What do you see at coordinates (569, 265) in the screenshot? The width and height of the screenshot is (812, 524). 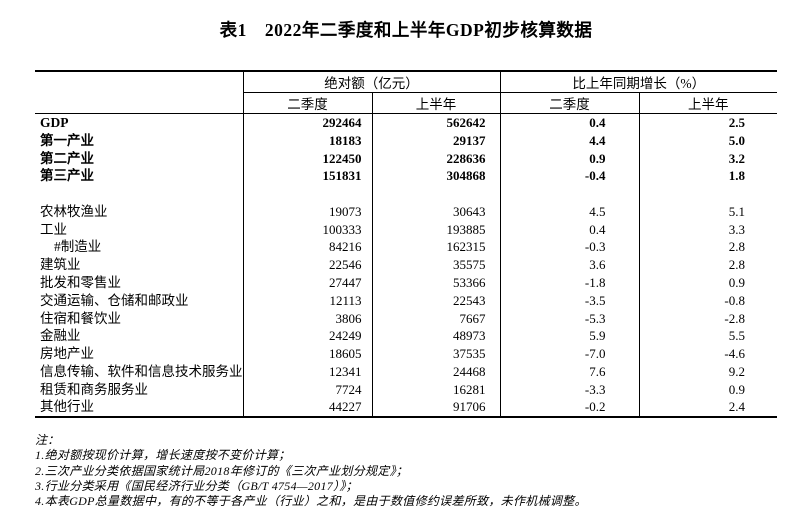 I see `cell-value: 3.6` at bounding box center [569, 265].